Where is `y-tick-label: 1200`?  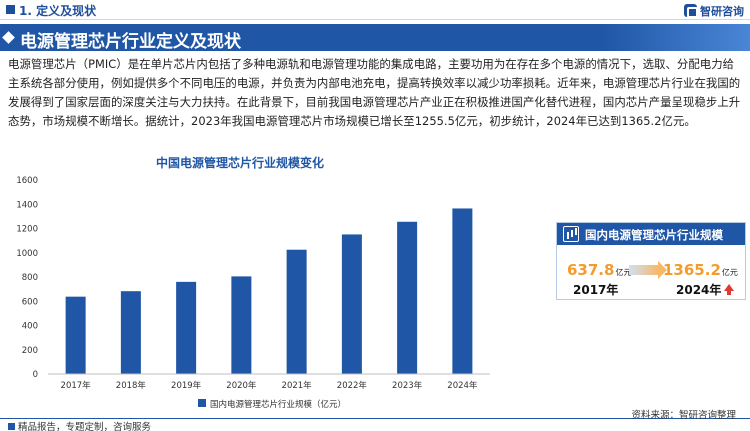 y-tick-label: 1200 is located at coordinates (27, 230).